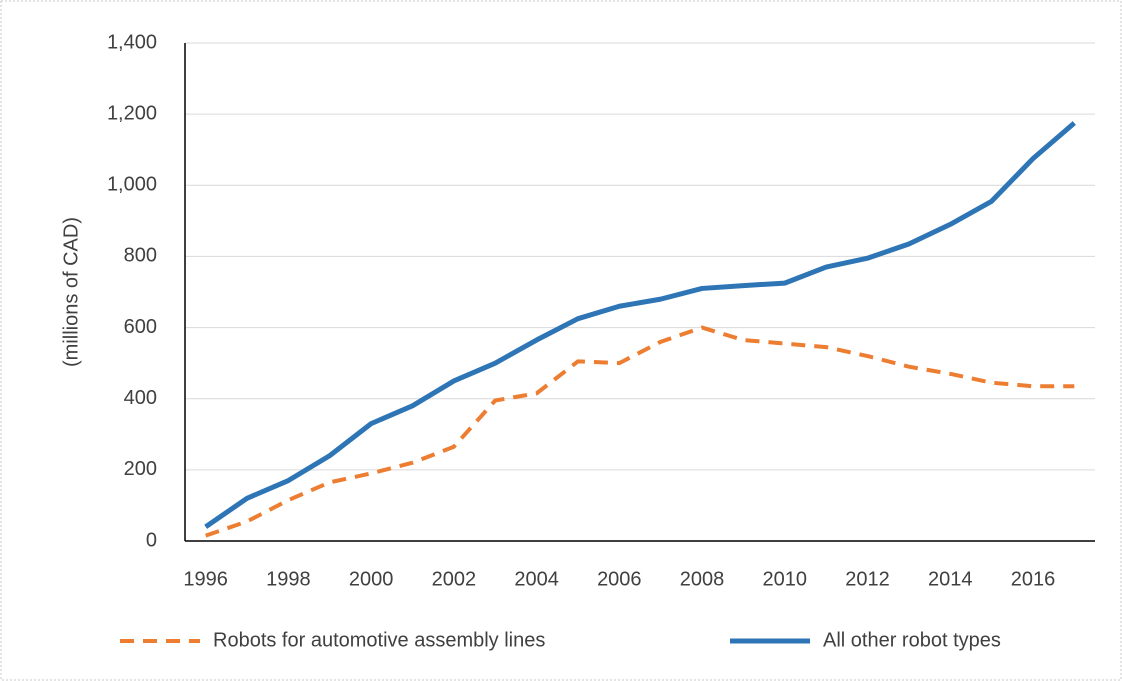 The image size is (1122, 681). Describe the element at coordinates (785, 579) in the screenshot. I see `x-tick-label: 2010` at that location.